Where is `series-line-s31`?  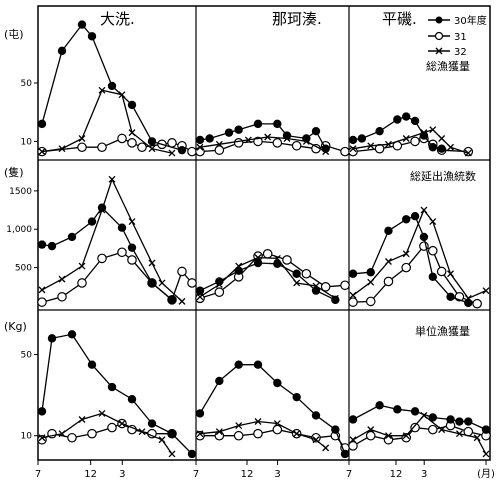
series-line-s31 is located at coordinates (117, 145).